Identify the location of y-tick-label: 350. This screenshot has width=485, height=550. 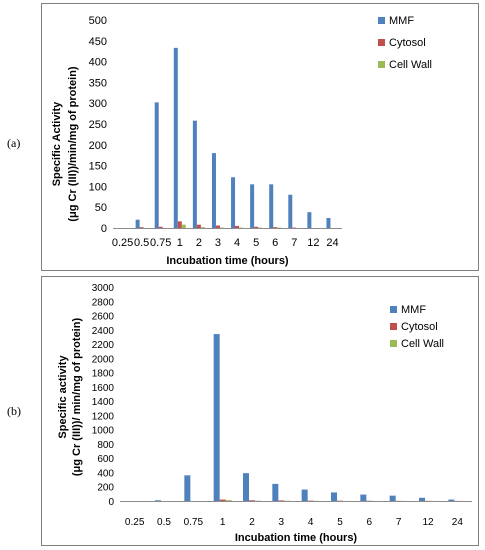
(98, 83).